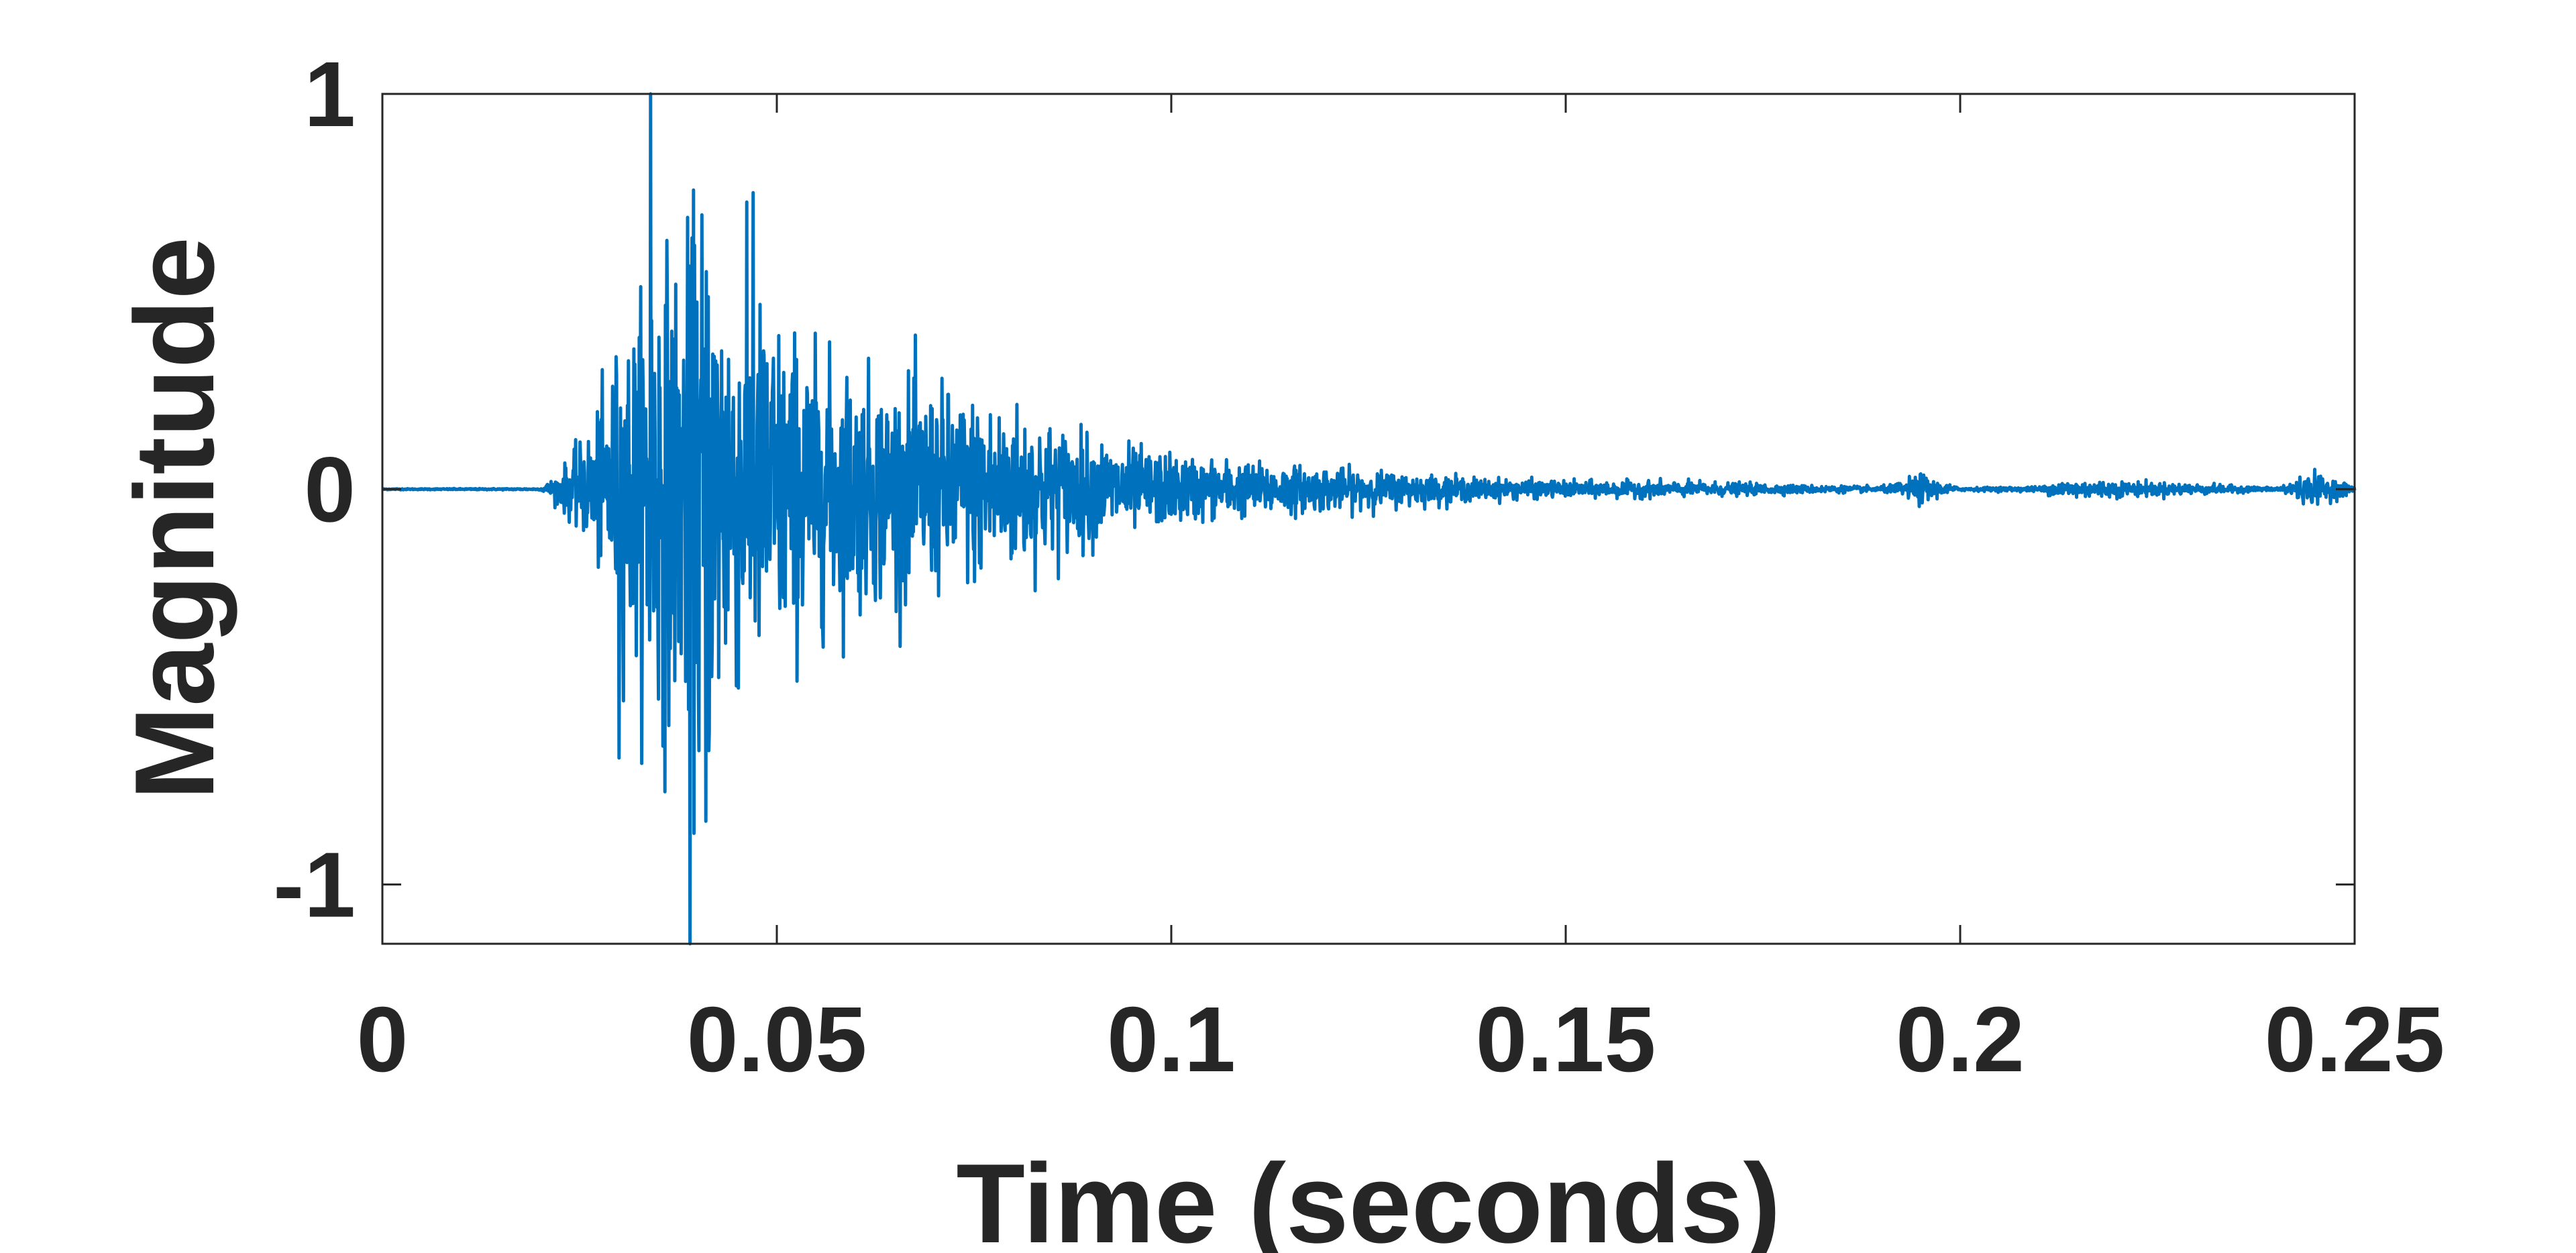 This screenshot has height=1253, width=2576. I want to click on y-axis-title: Magnitude, so click(174, 518).